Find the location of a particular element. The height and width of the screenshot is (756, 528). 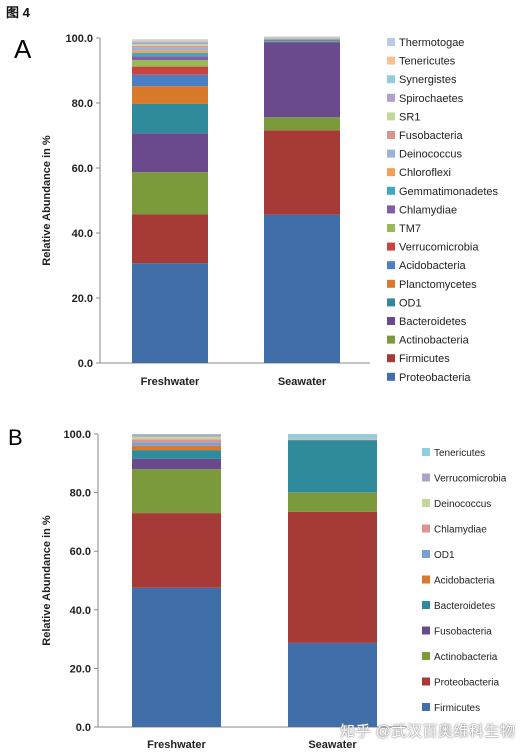

legend-label: Gemmatimonadetes is located at coordinates (449, 192).